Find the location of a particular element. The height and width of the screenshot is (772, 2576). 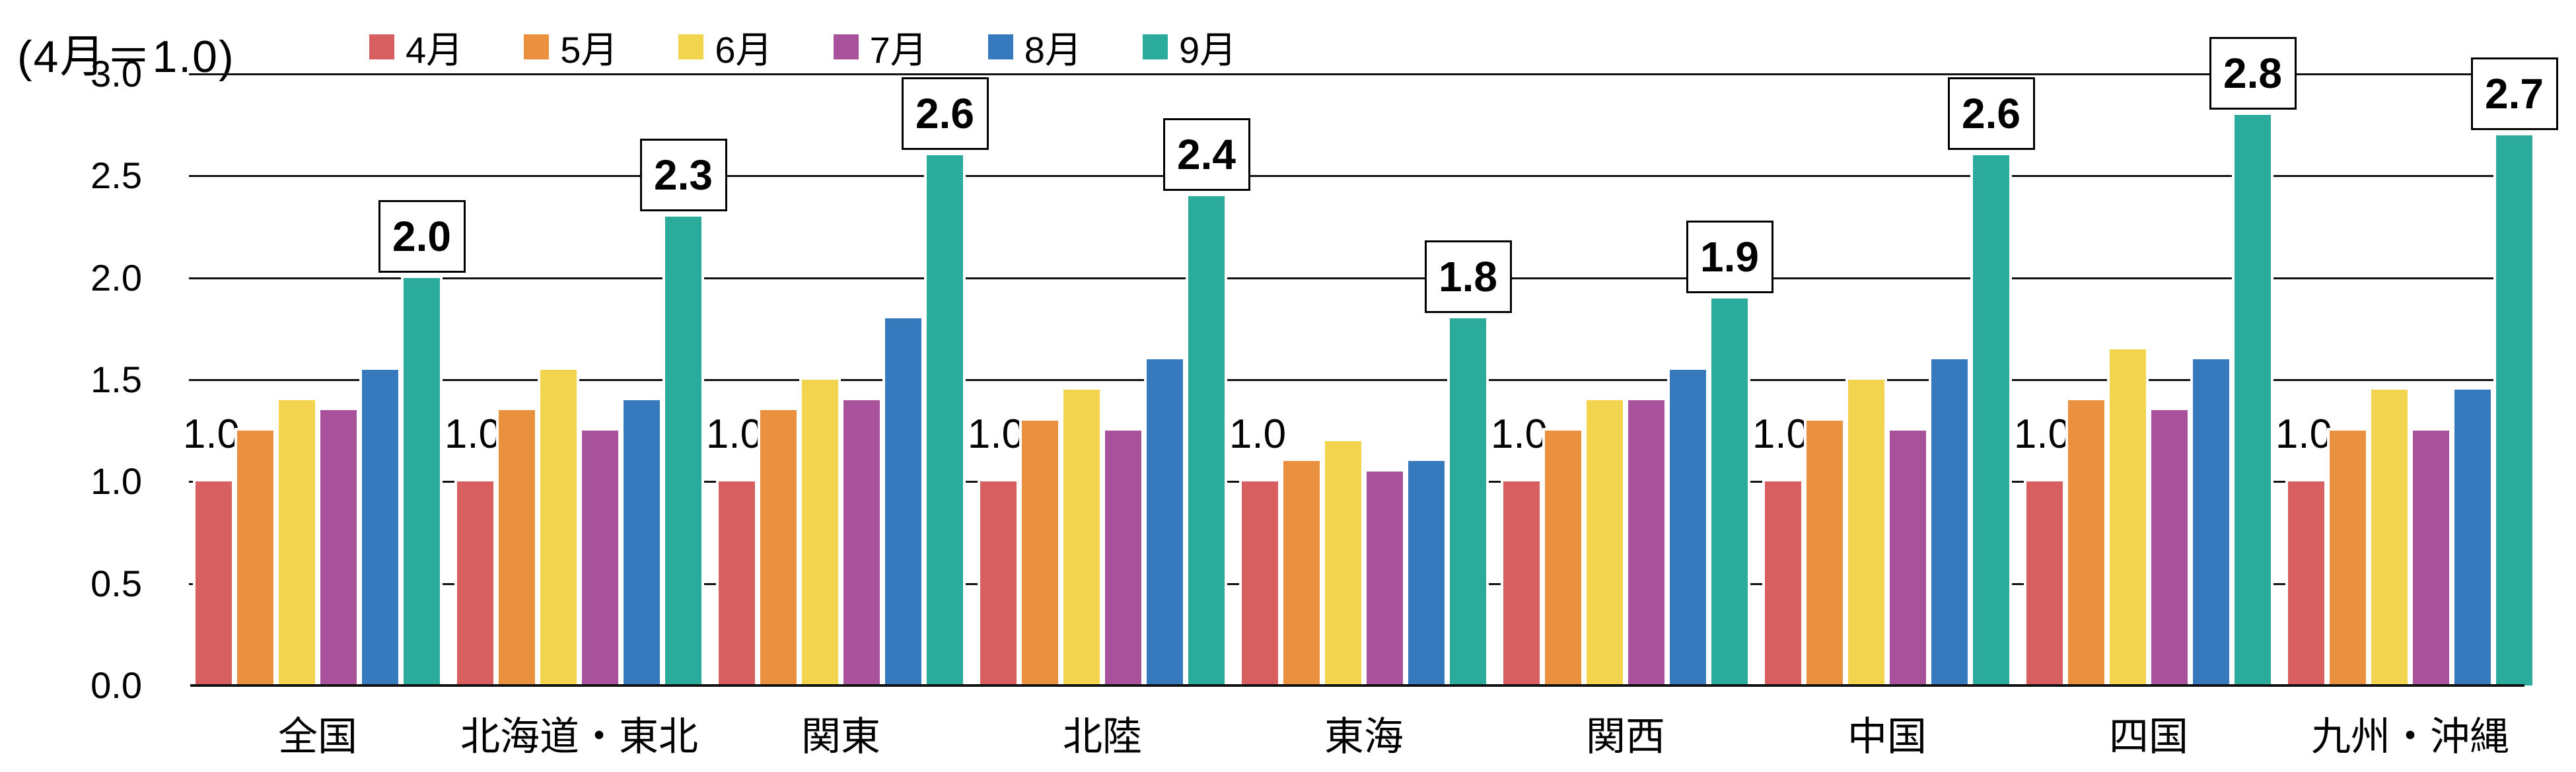

x-axis-label: 北海道・東北 is located at coordinates (579, 737).